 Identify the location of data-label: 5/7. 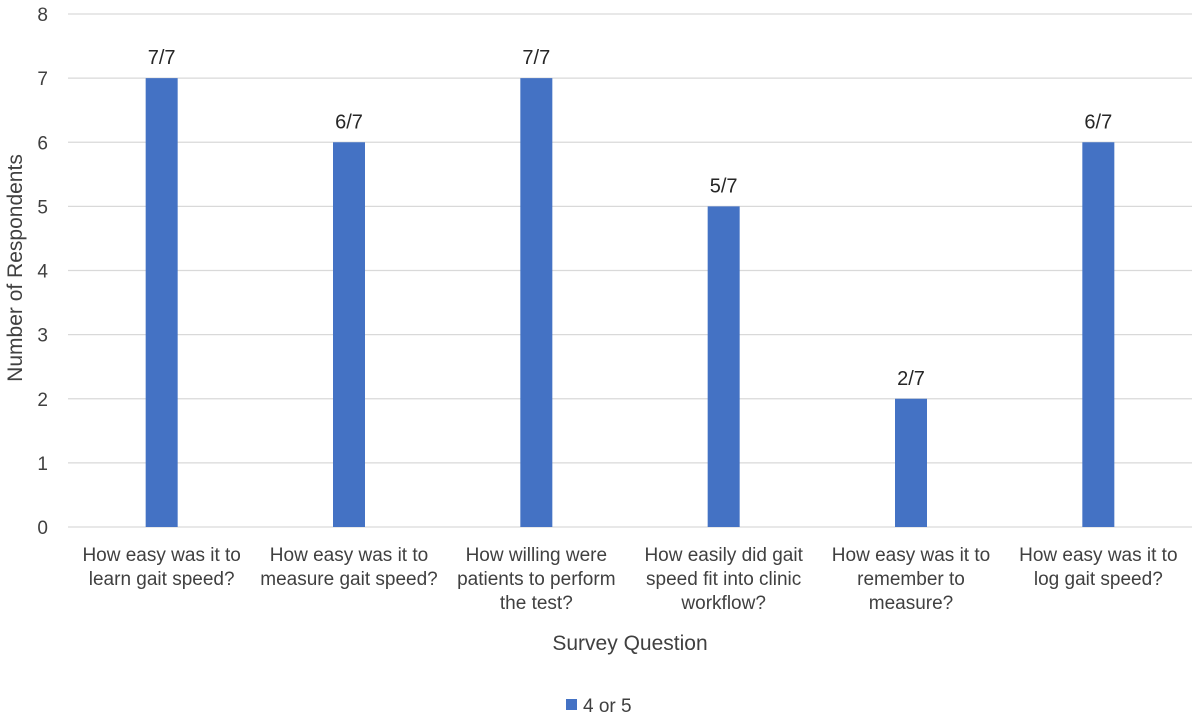
(724, 186).